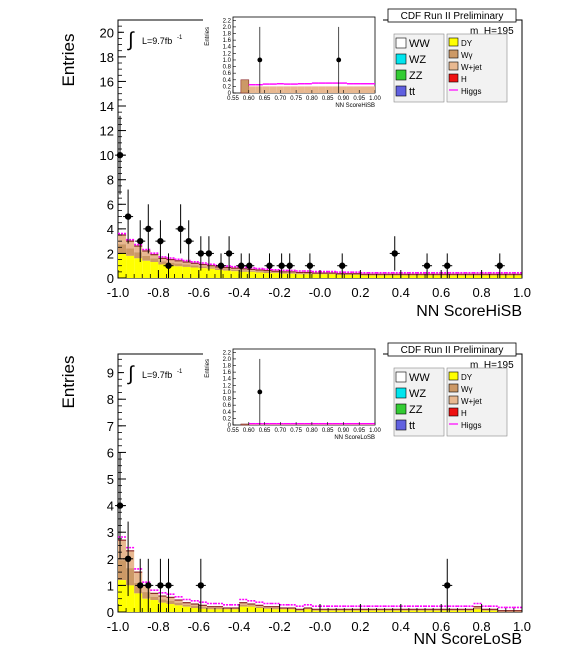 Image resolution: width=567 pixels, height=667 pixels. What do you see at coordinates (471, 67) in the screenshot?
I see `legend-label: W+jet` at bounding box center [471, 67].